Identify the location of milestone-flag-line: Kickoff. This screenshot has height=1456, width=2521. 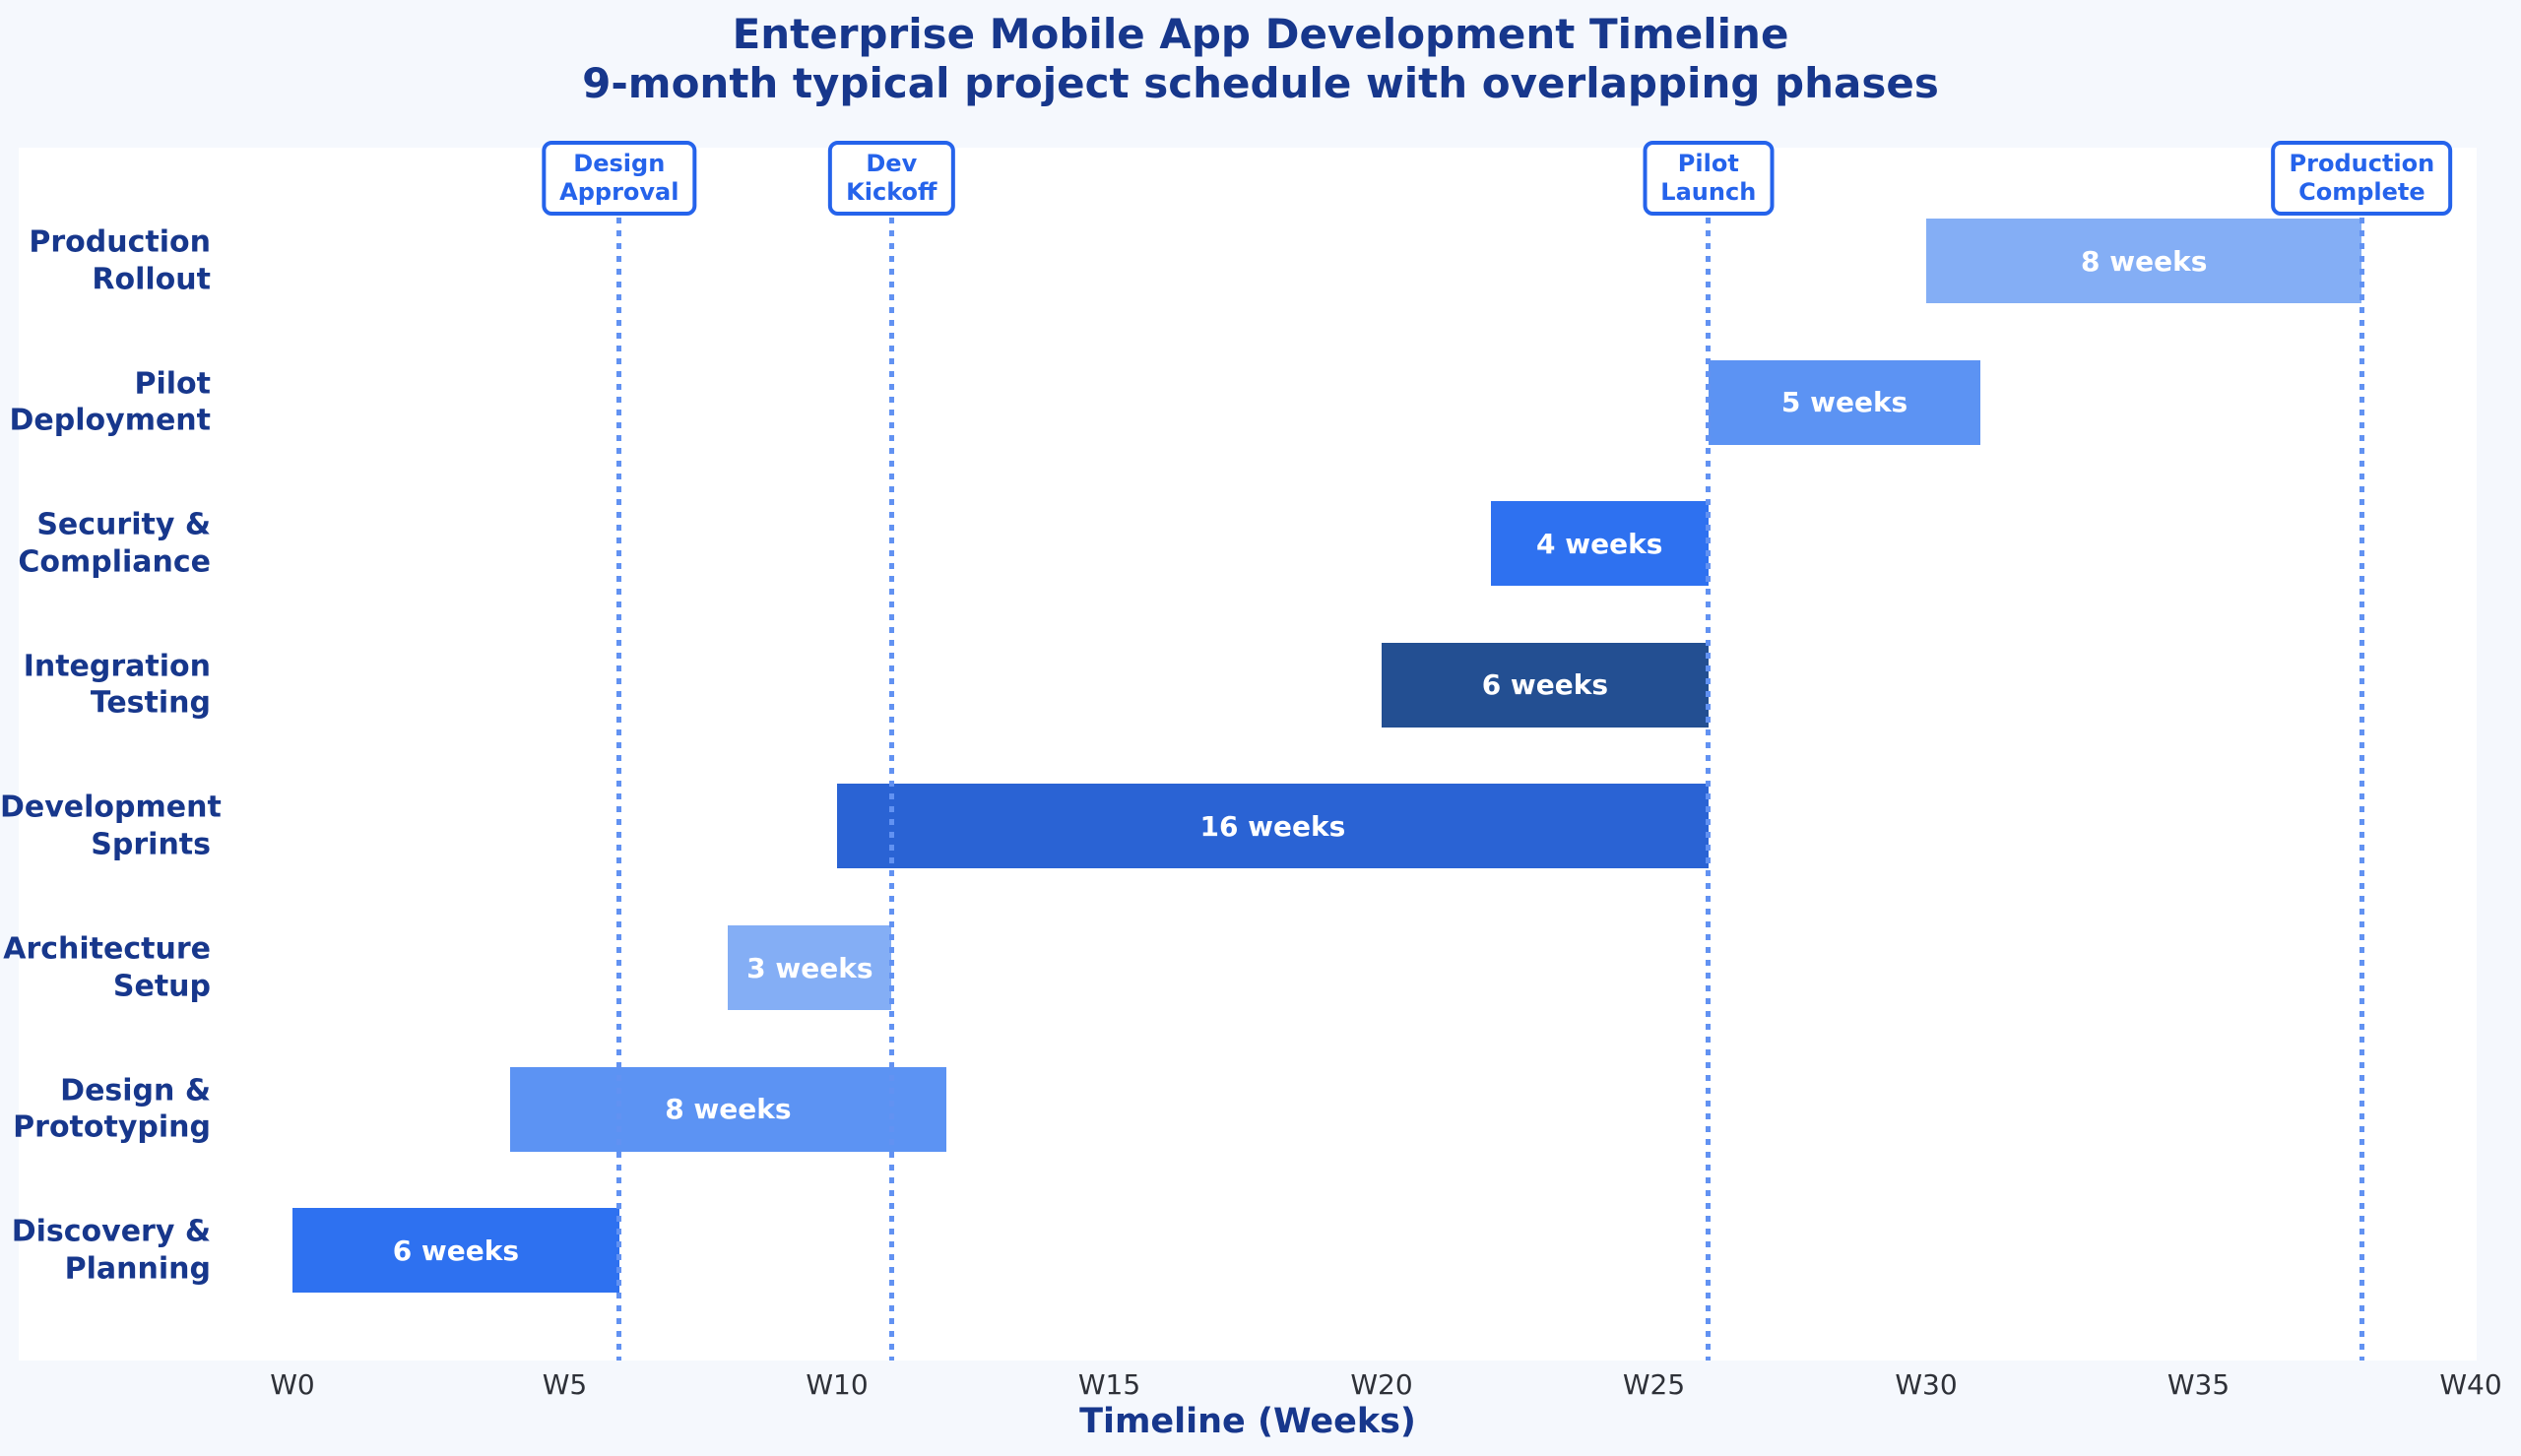
(891, 191).